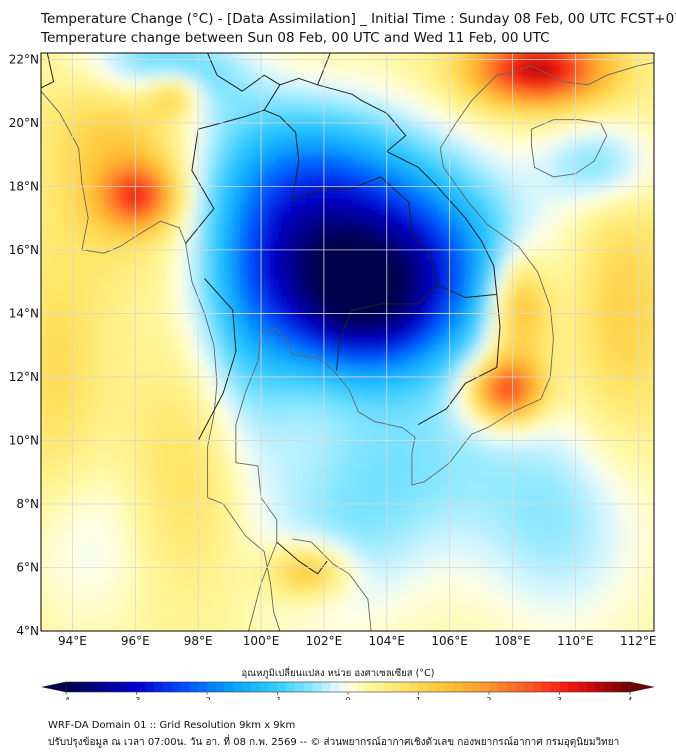  Describe the element at coordinates (97, 687) in the screenshot. I see `colorbar-segment` at that location.